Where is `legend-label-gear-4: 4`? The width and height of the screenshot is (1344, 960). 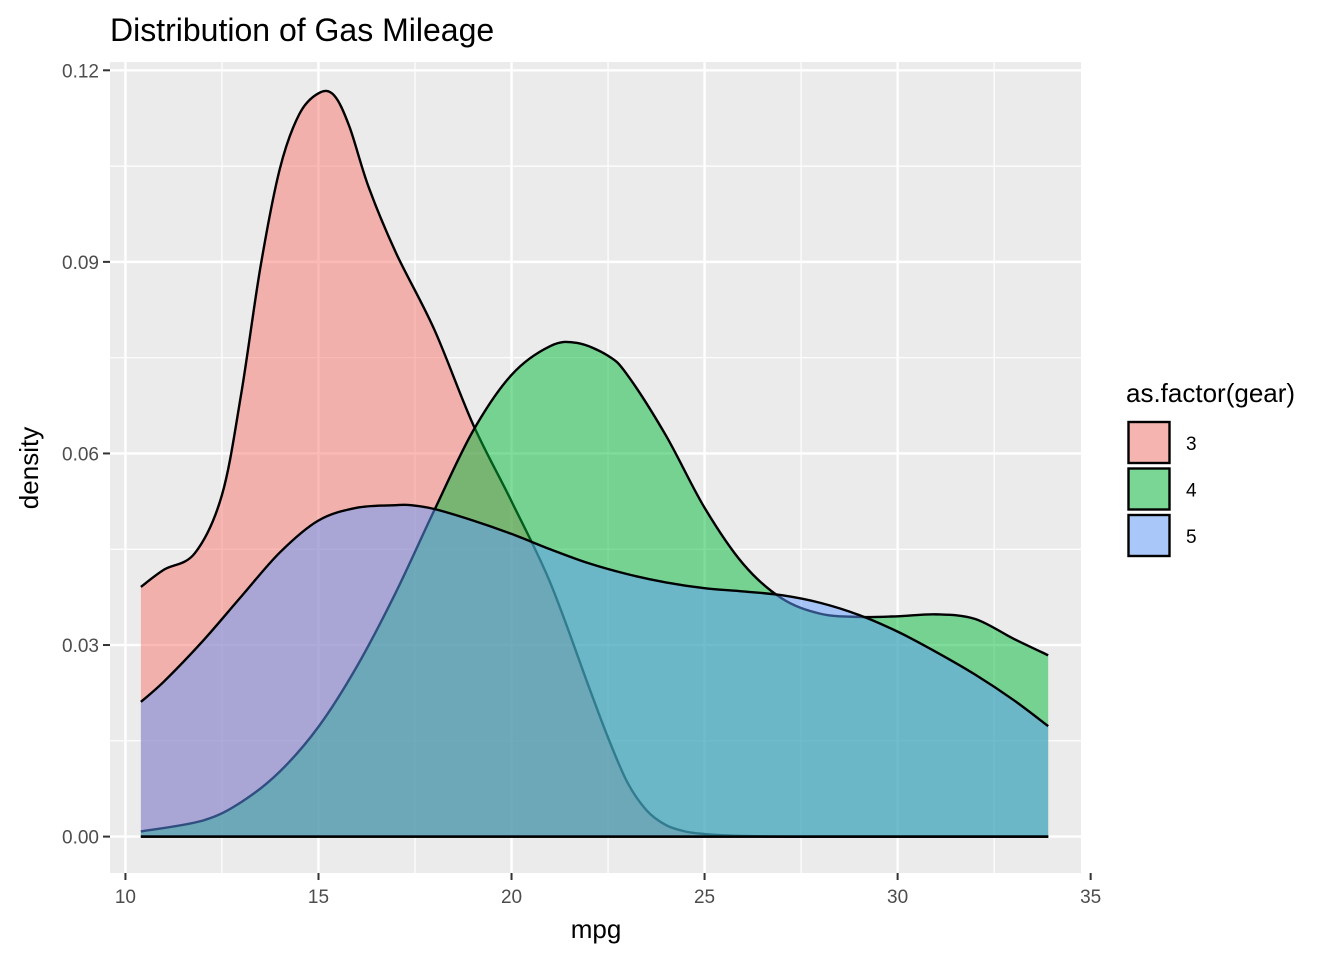 legend-label-gear-4: 4 is located at coordinates (1191, 491).